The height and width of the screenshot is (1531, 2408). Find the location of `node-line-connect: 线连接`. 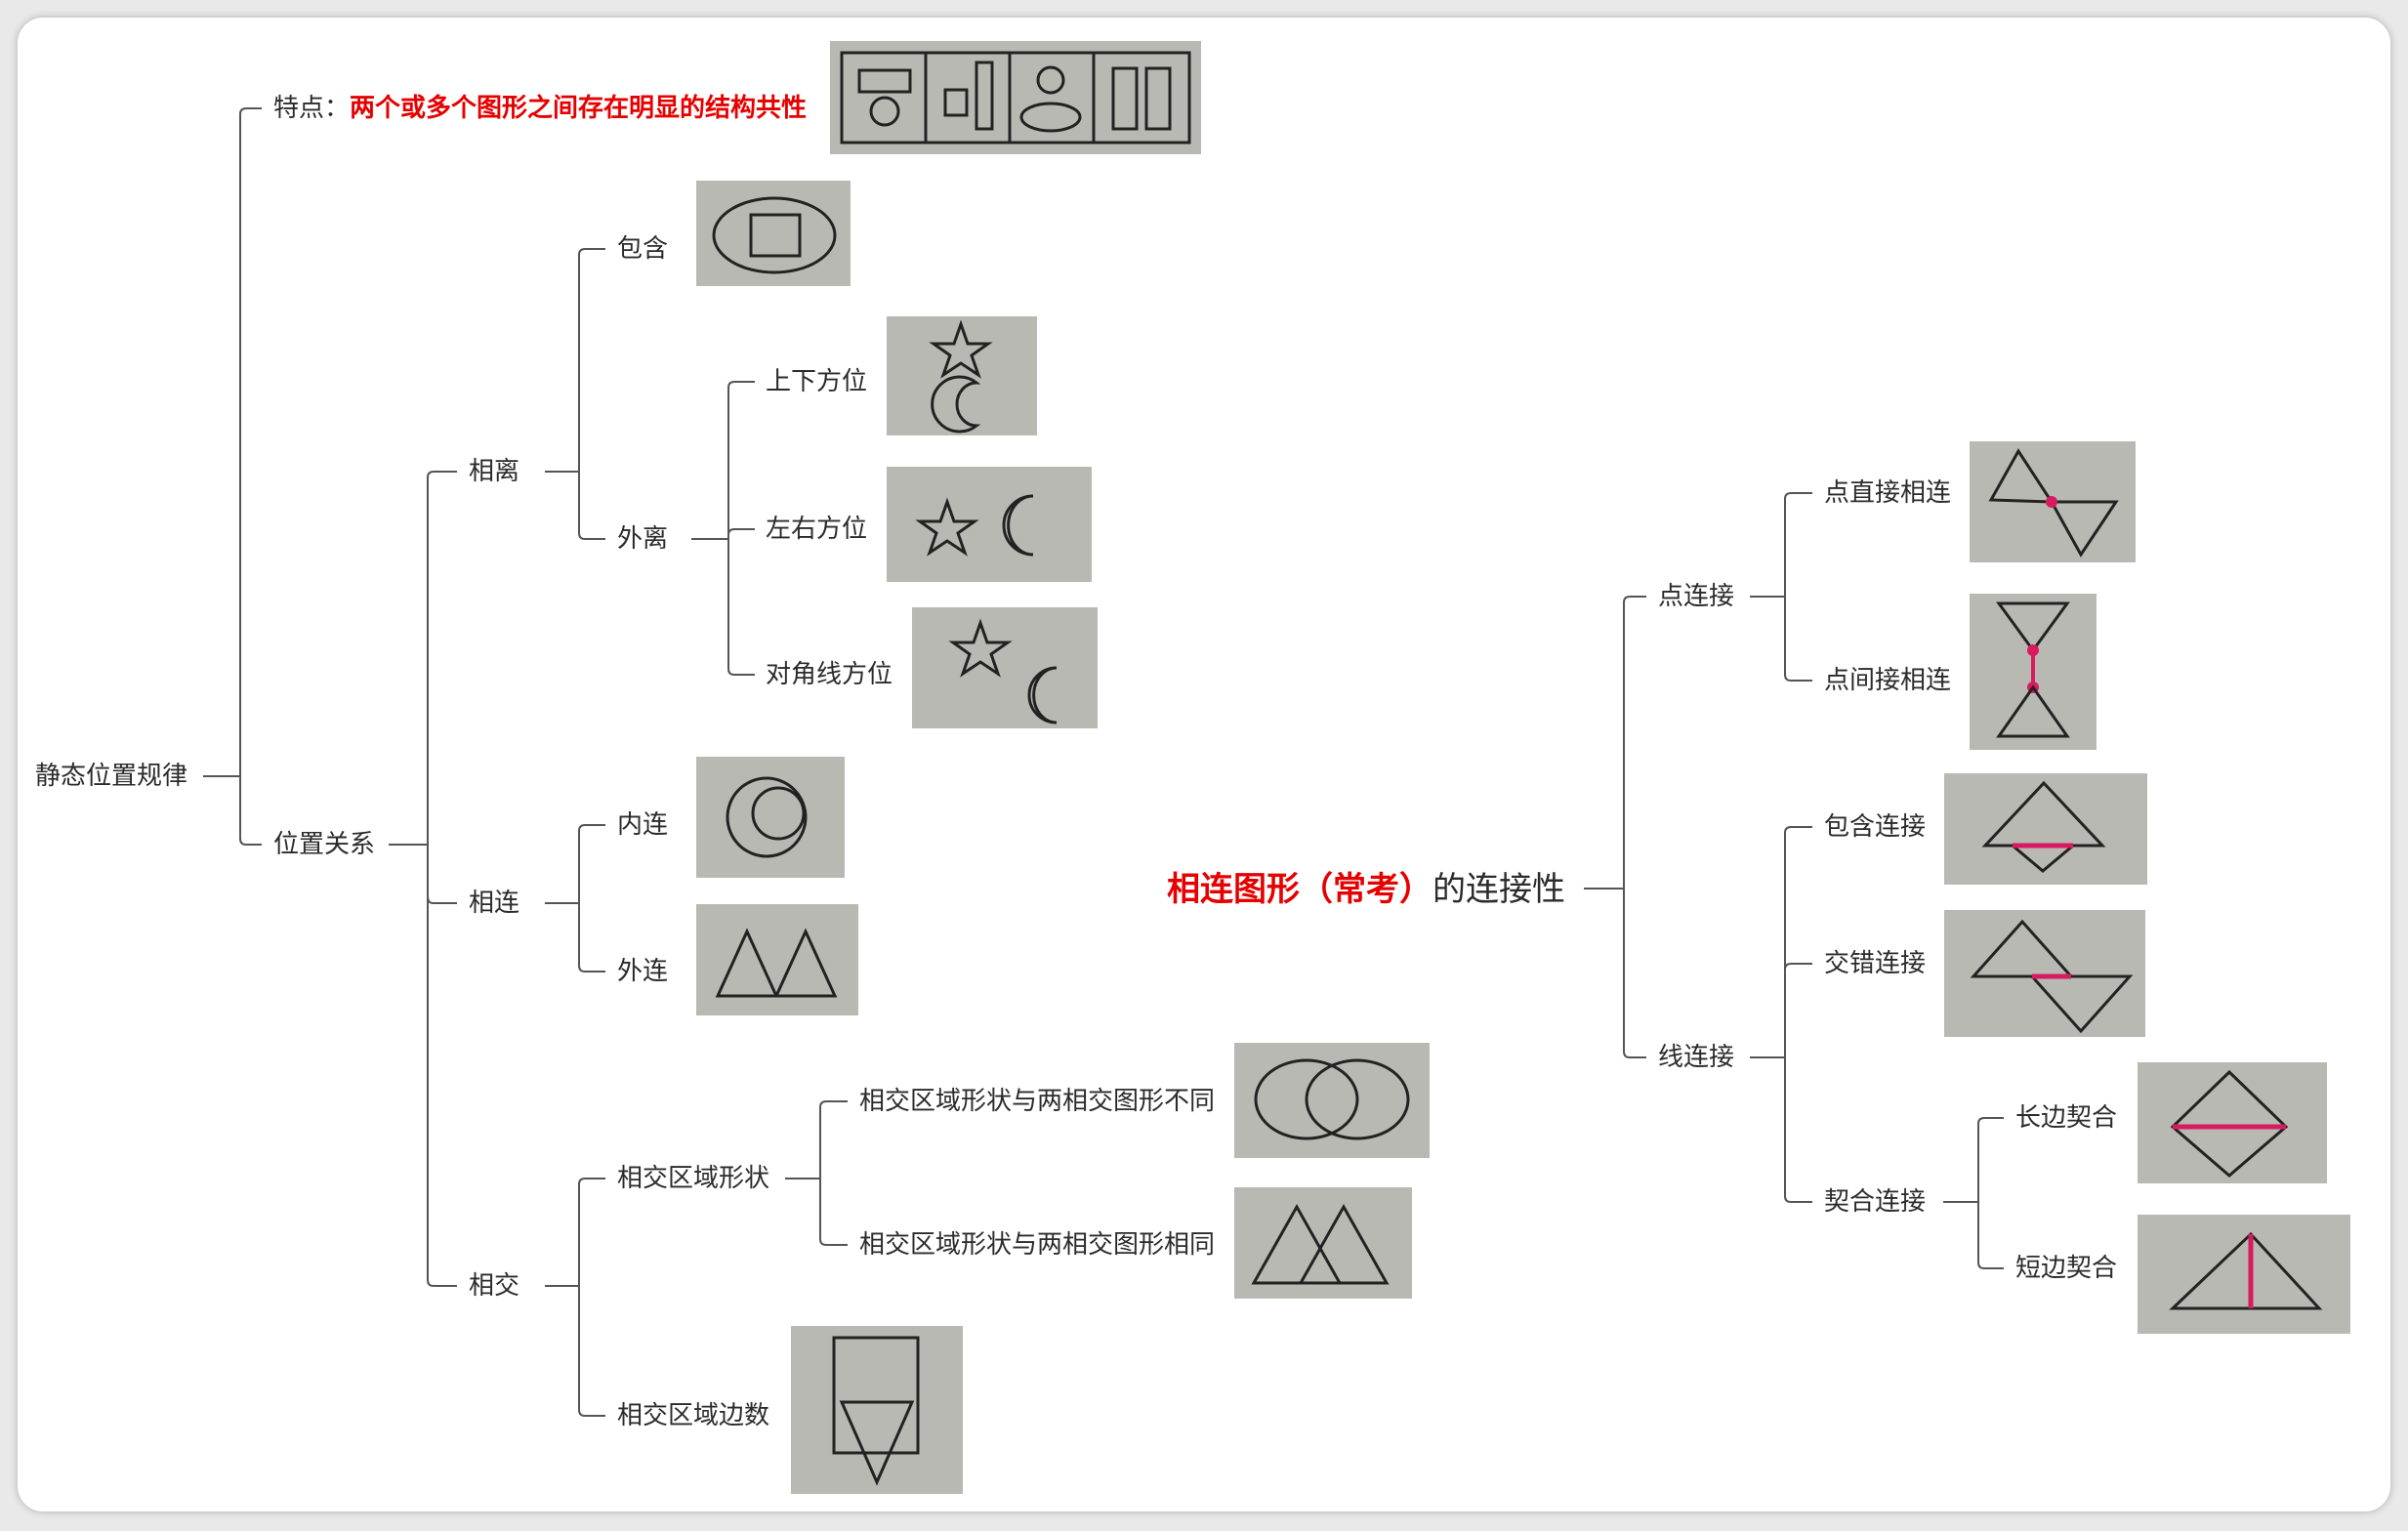

node-line-connect: 线连接 is located at coordinates (1696, 1057).